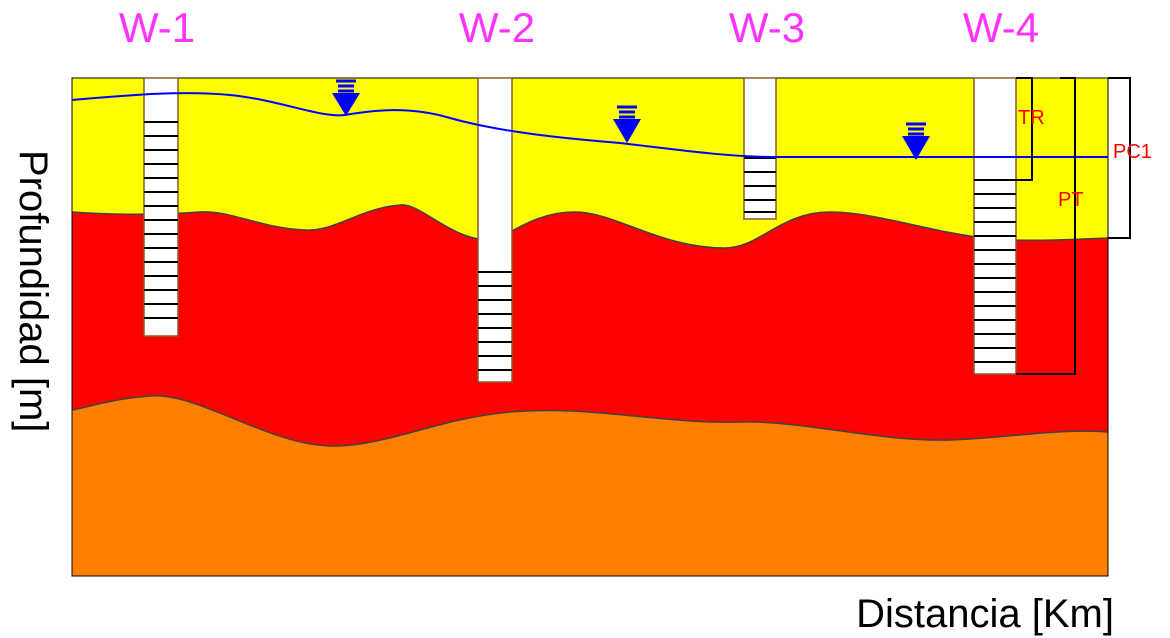  What do you see at coordinates (767, 27) in the screenshot?
I see `well-label-w3: W-3` at bounding box center [767, 27].